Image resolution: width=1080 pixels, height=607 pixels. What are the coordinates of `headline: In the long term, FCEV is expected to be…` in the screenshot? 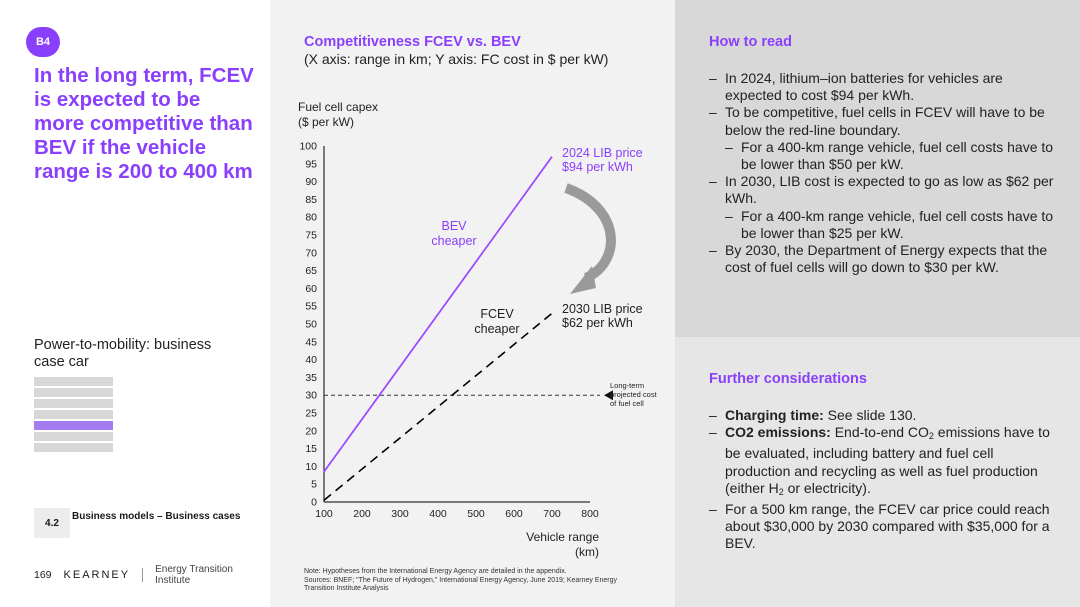 It's located at (144, 123).